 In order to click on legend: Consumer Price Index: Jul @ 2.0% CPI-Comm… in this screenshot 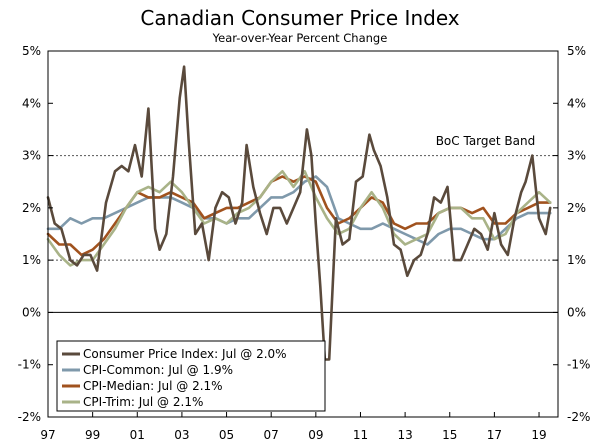, I will do `click(191, 376)`.